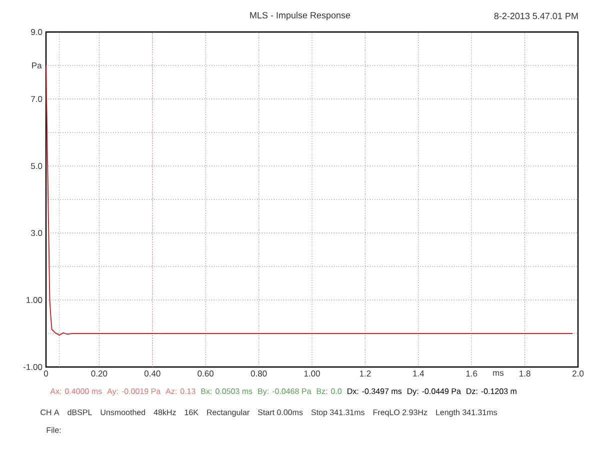 The width and height of the screenshot is (600, 450). I want to click on text: FreqLO 2.93Hz, so click(400, 413).